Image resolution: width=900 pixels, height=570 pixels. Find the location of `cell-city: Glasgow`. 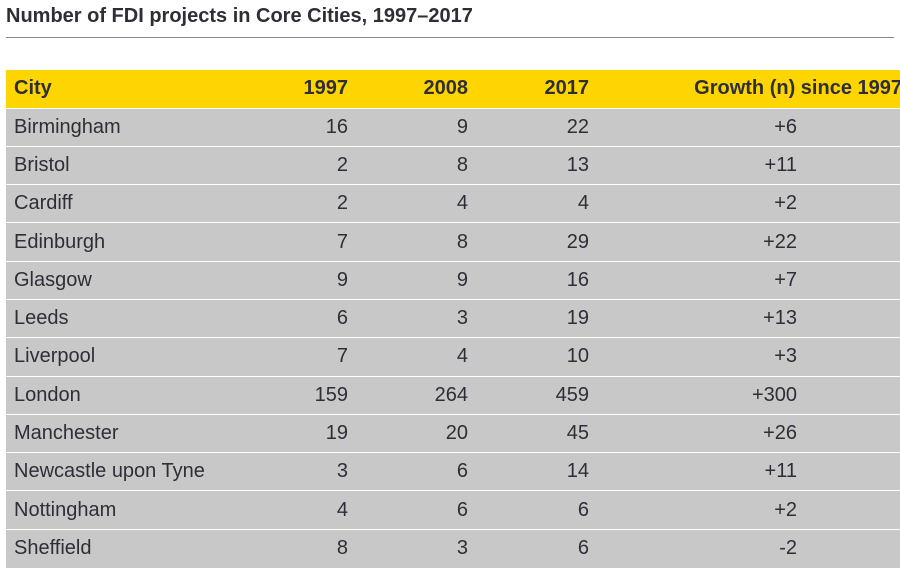

cell-city: Glasgow is located at coordinates (128, 280).